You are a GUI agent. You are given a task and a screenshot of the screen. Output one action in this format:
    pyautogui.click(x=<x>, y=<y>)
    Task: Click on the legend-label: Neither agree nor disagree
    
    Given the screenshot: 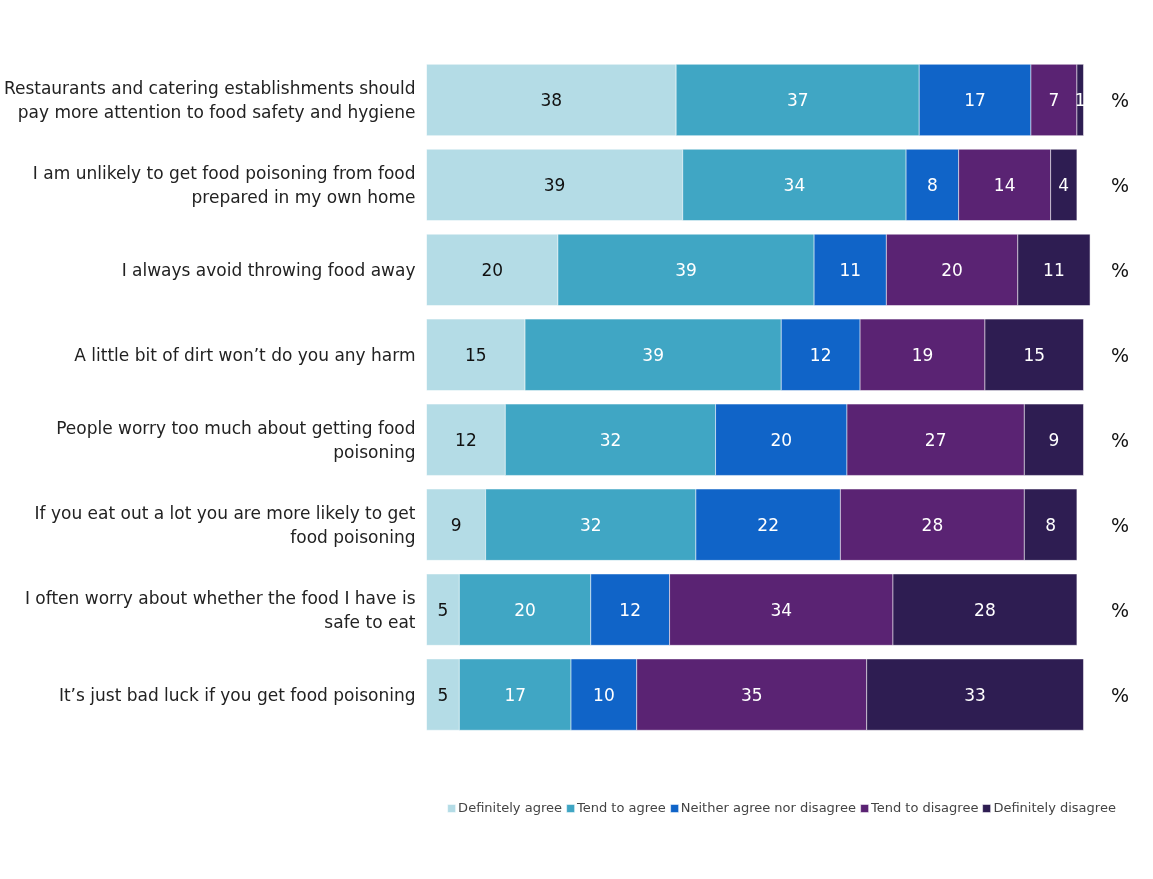 What is the action you would take?
    pyautogui.click(x=768, y=807)
    